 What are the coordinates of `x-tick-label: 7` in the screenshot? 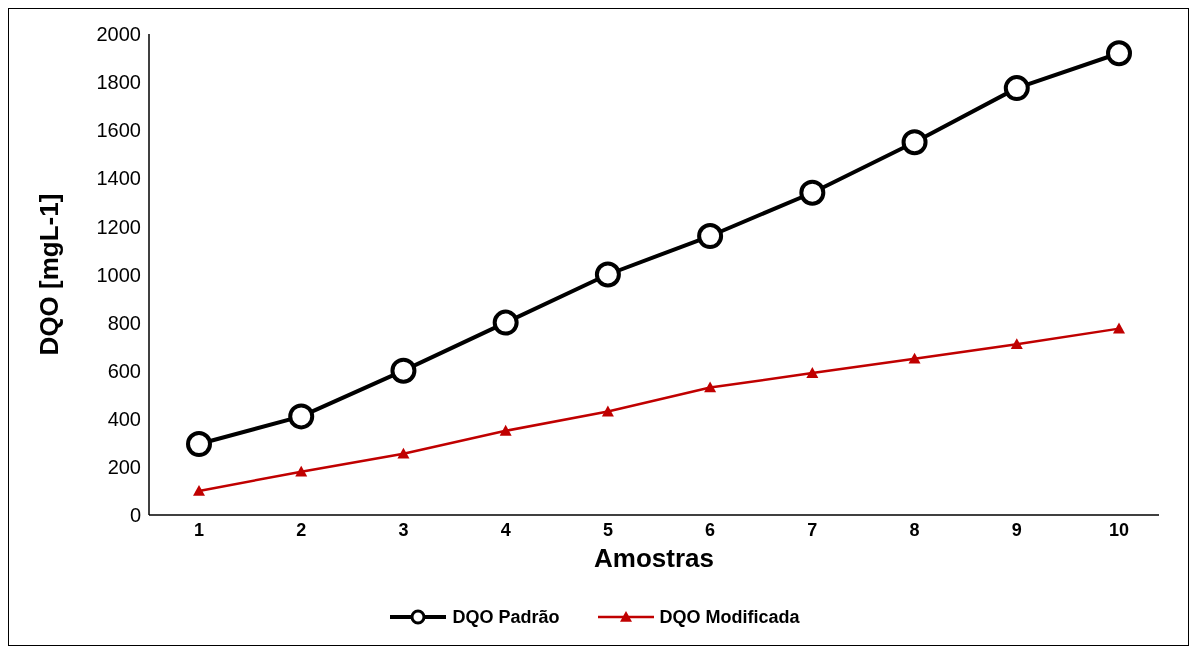 It's located at (812, 529).